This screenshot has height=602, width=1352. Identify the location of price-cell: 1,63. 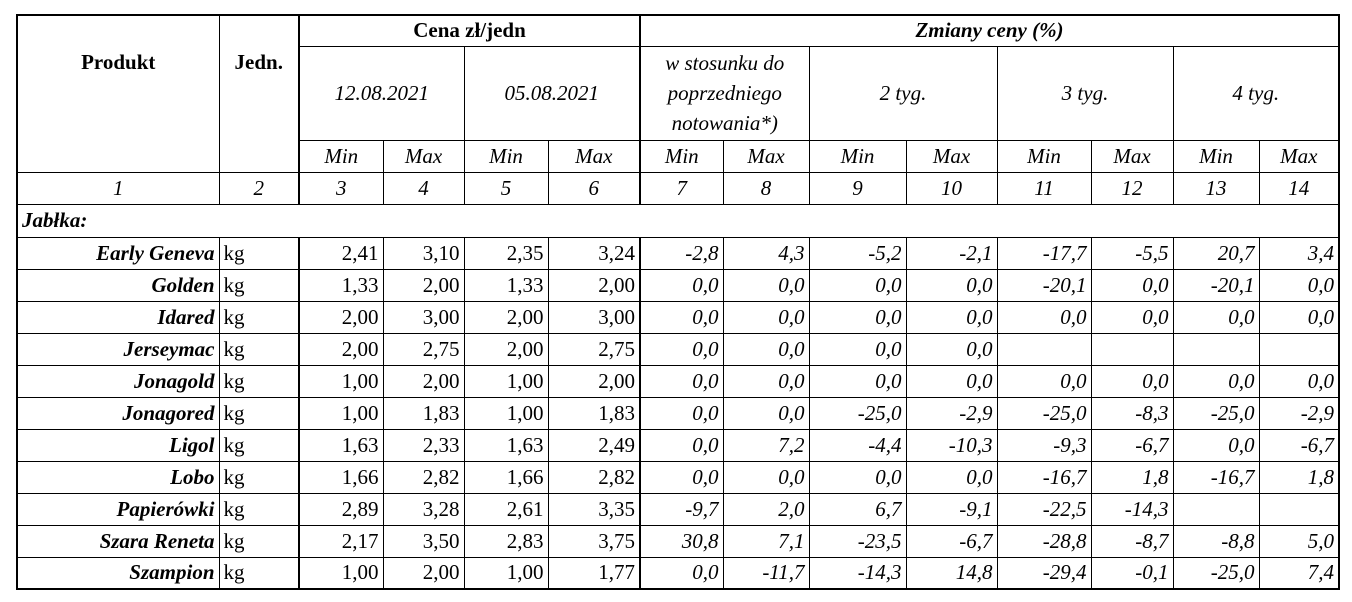
(506, 445).